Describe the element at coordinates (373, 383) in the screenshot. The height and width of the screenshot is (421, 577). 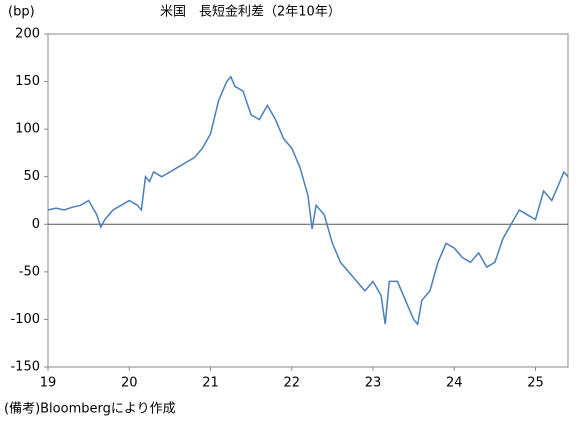
I see `x-tick-label: 23` at that location.